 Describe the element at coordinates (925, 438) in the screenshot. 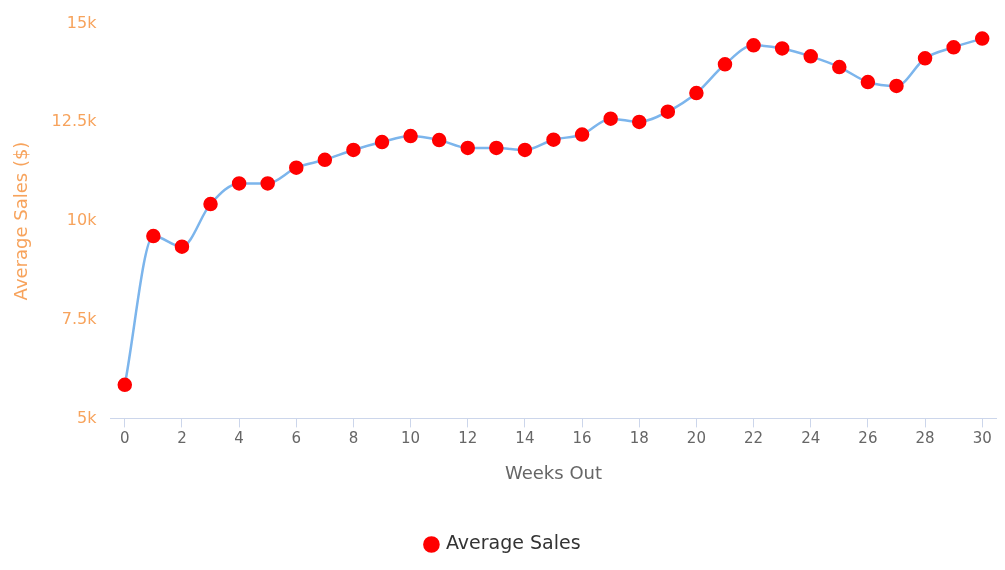

I see `x-tick-label: 28` at that location.